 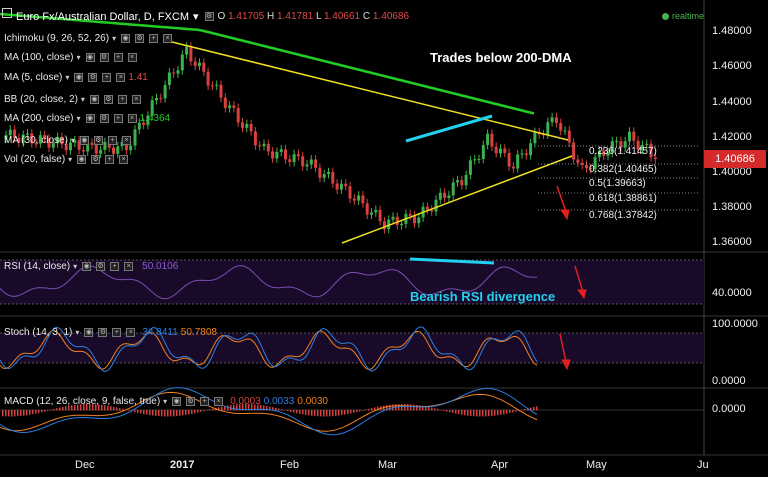 I want to click on stoch-legend: Stoch (14, 3, 1) ▾ ◉ ⚙ + × 34.8411 50.7808, so click(x=110, y=332).